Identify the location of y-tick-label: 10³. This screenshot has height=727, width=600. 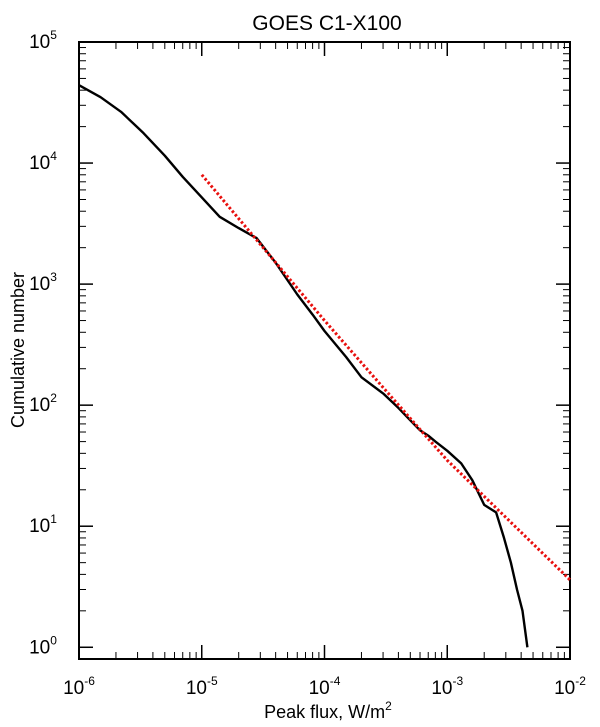
(43, 282).